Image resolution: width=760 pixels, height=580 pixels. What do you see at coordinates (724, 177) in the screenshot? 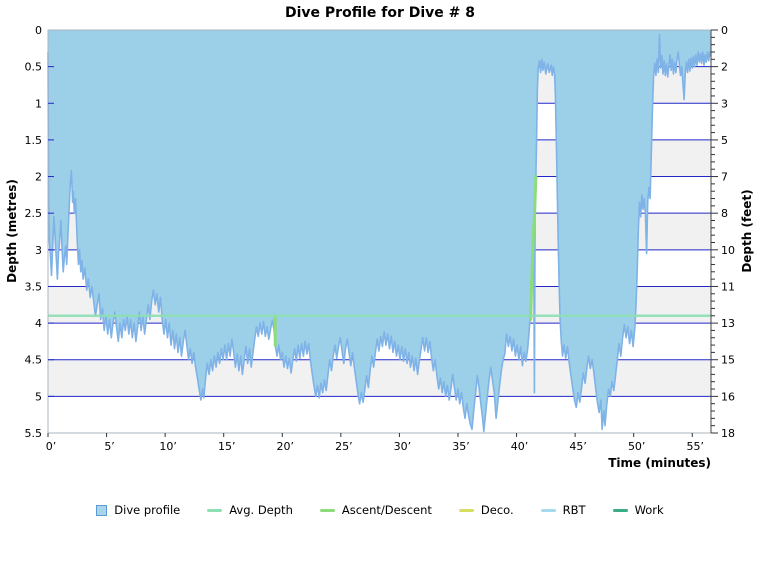
I see `y-axis-tick-label-feet: 7` at bounding box center [724, 177].